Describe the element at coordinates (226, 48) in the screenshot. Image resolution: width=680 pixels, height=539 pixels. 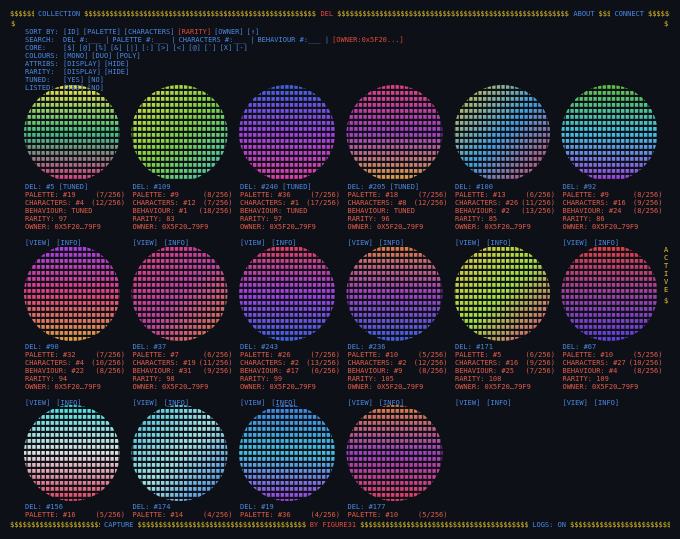
I see `filter-option: [X]` at that location.